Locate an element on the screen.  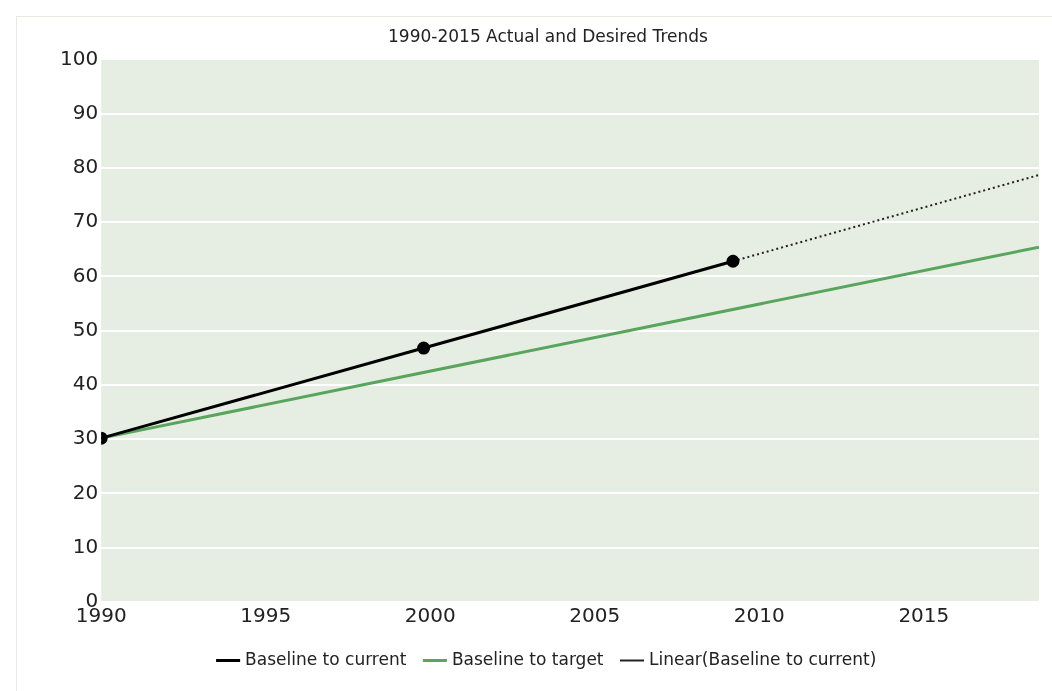
y-tick-label: 100 is located at coordinates (79, 57).